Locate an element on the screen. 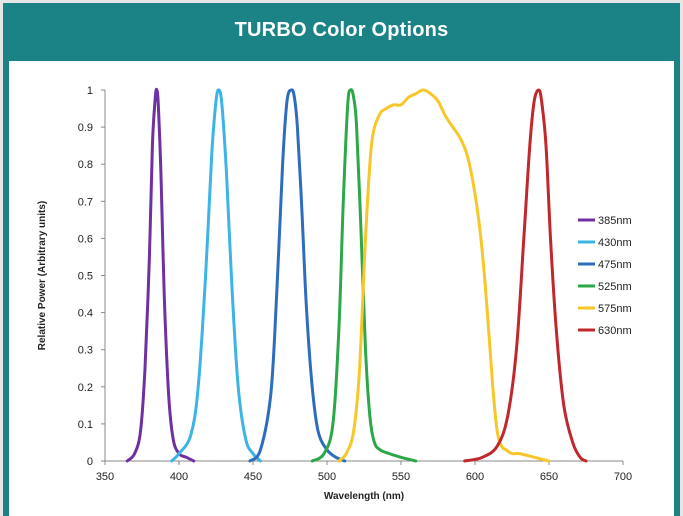  x-tick-label: 650 is located at coordinates (549, 477).